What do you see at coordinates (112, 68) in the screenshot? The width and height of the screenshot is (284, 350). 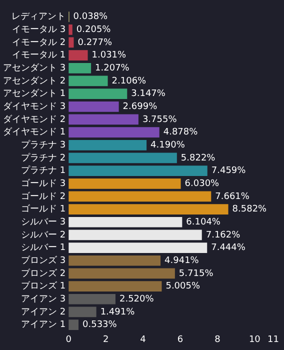 I see `data-label: 1.207%` at bounding box center [112, 68].